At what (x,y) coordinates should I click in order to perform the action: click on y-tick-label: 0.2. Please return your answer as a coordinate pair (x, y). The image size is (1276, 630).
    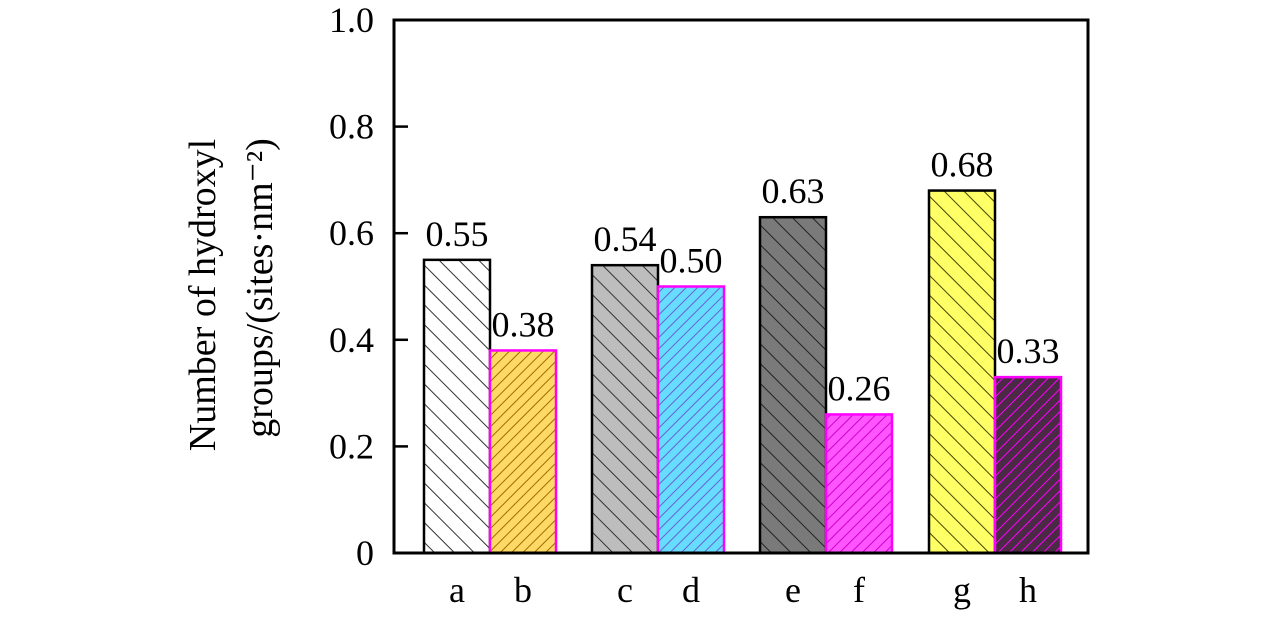
    Looking at the image, I should click on (351, 446).